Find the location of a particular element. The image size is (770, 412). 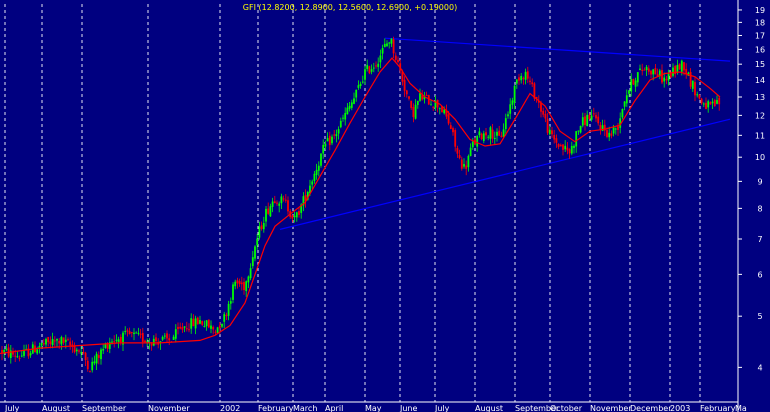

x-tick-label: December is located at coordinates (651, 408).